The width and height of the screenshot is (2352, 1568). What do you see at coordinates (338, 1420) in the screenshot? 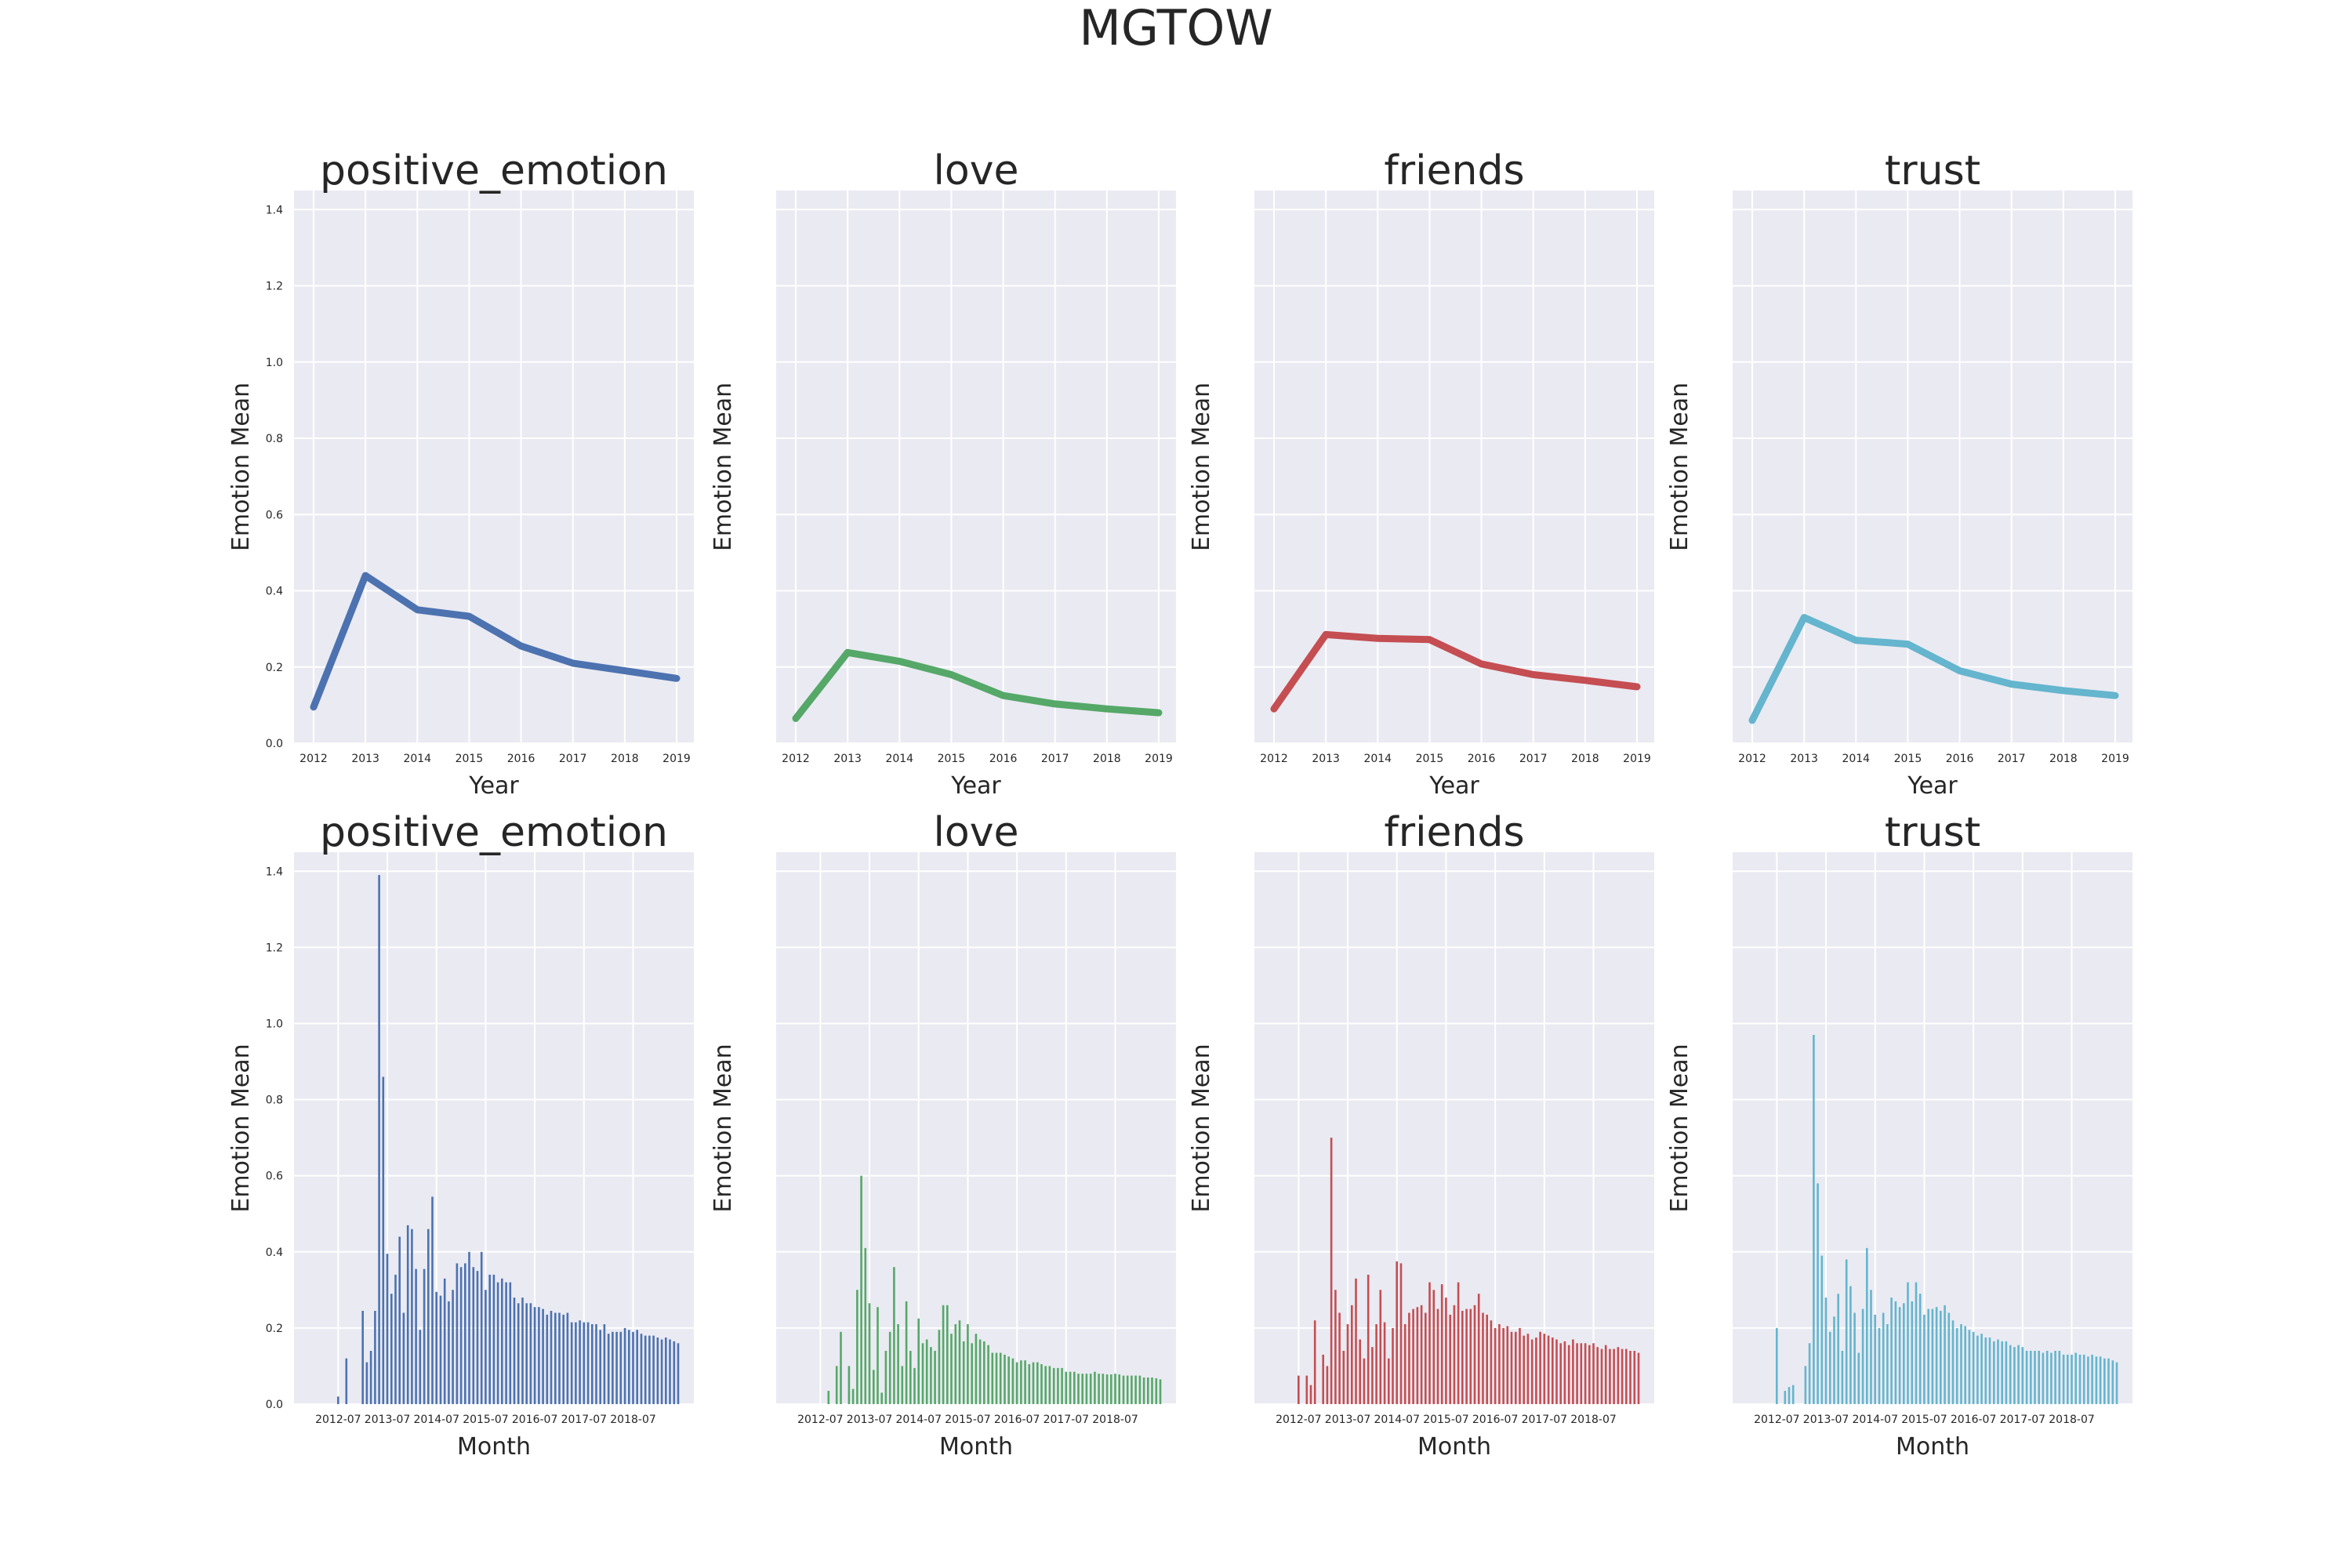
I see `x-tick-label: 2012-07` at bounding box center [338, 1420].